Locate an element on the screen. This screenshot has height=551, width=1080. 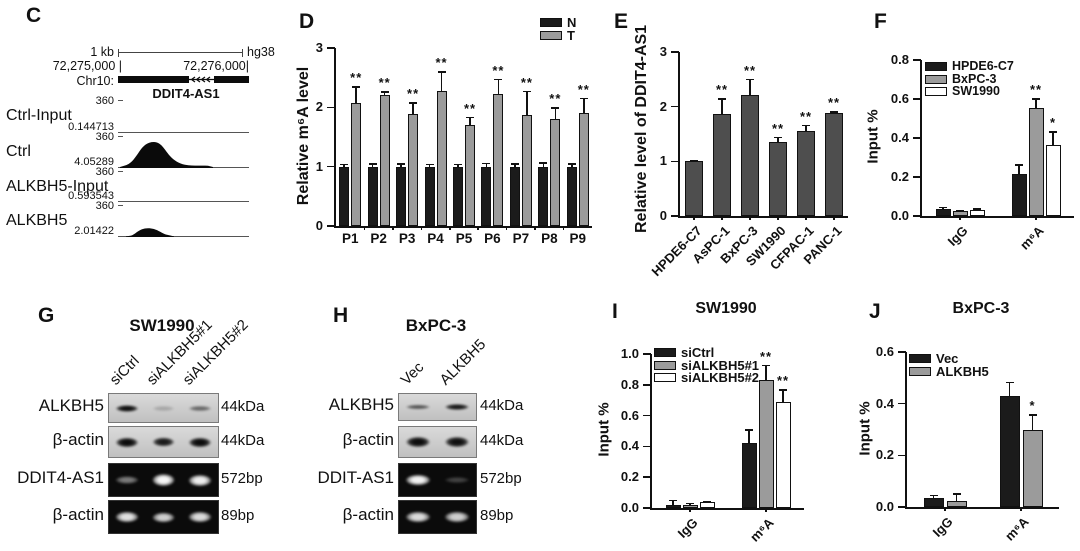
y-tick-label: 1 is located at coordinates (663, 161).